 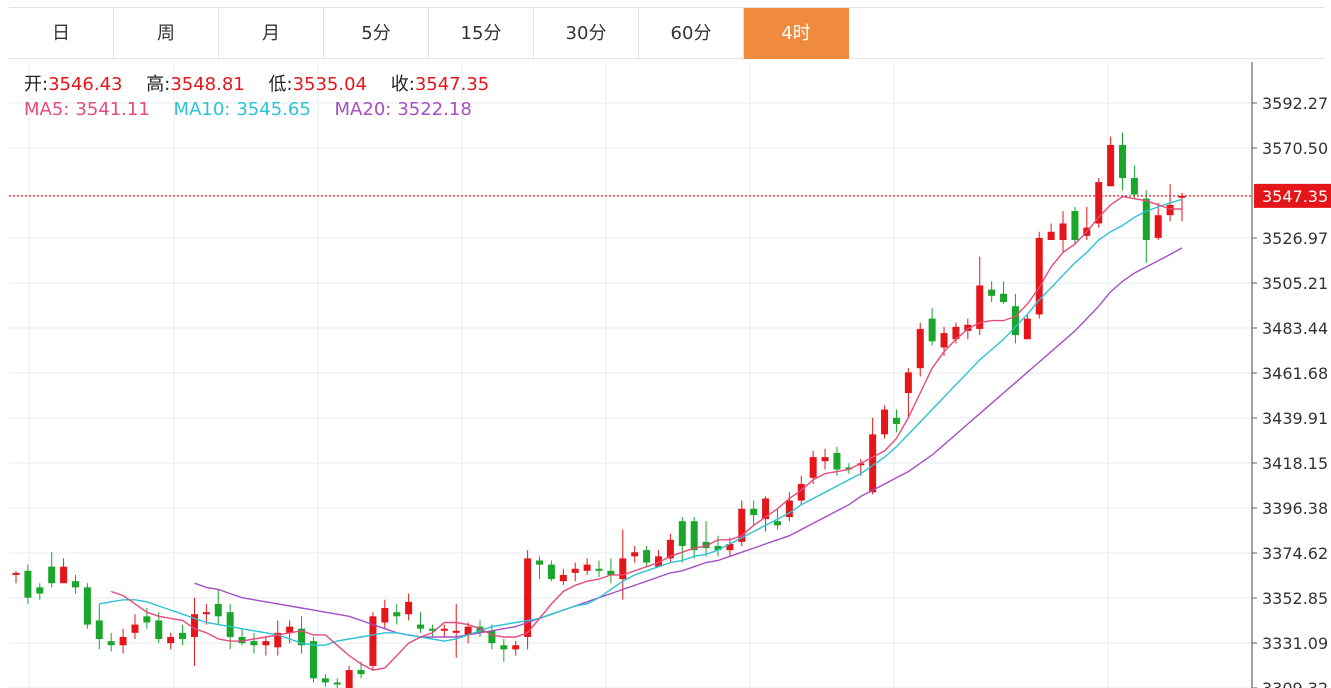 I want to click on tab-3: 月, so click(x=271, y=33).